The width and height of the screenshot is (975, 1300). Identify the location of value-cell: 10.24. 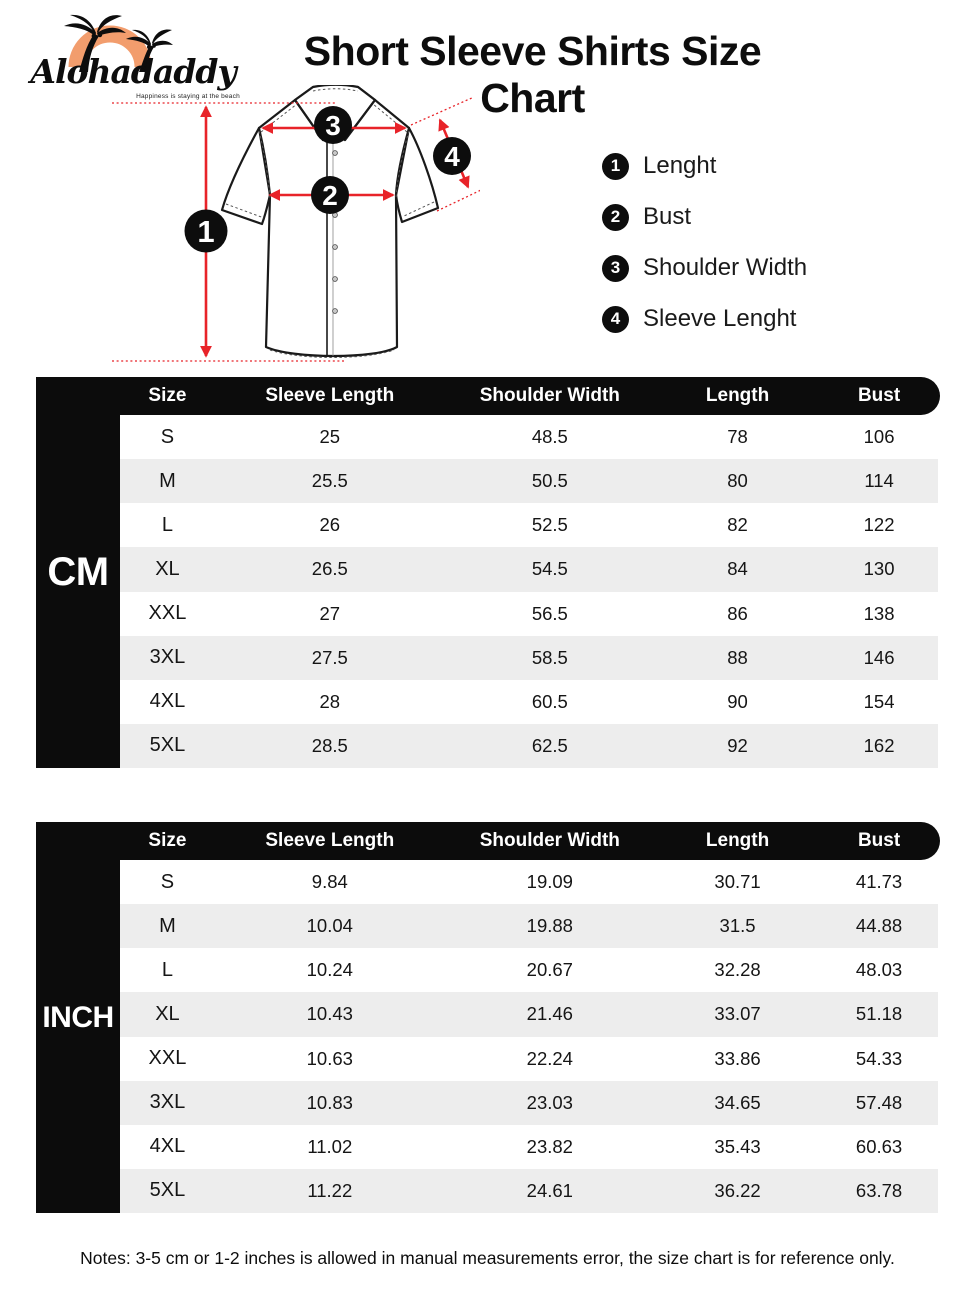
(329, 970).